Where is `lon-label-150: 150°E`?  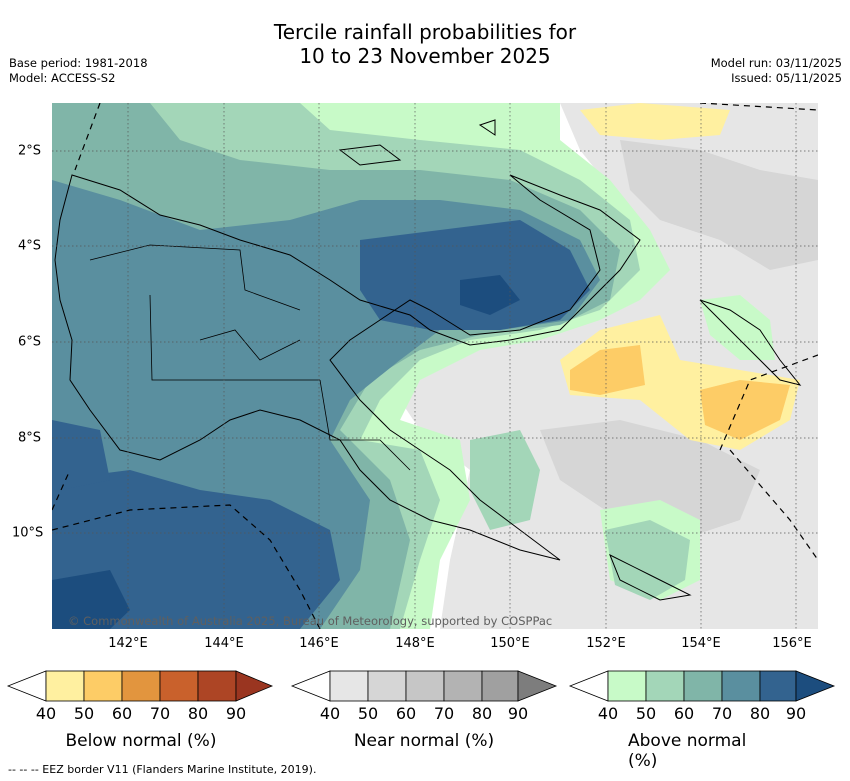
lon-label-150: 150°E is located at coordinates (510, 643).